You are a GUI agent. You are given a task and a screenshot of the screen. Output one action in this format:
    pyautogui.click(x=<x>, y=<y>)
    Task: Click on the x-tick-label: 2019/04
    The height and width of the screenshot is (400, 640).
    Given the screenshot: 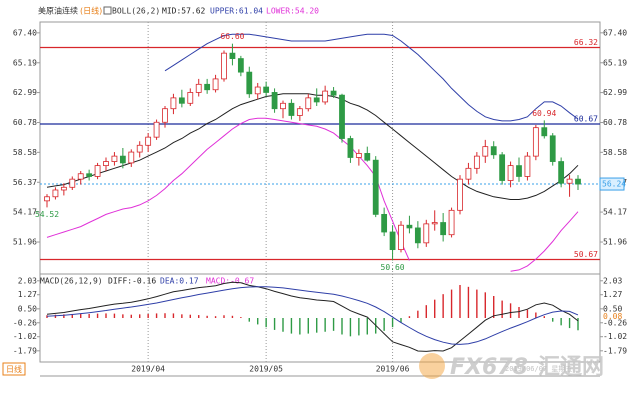 What is the action you would take?
    pyautogui.click(x=148, y=369)
    